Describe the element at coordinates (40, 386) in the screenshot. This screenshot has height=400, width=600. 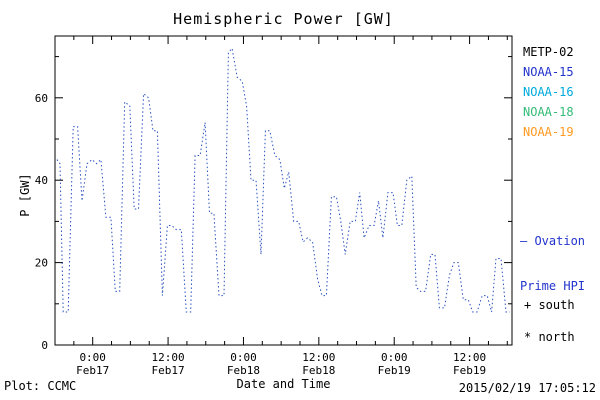
I see `plot-credit: Plot: CCMC` at that location.